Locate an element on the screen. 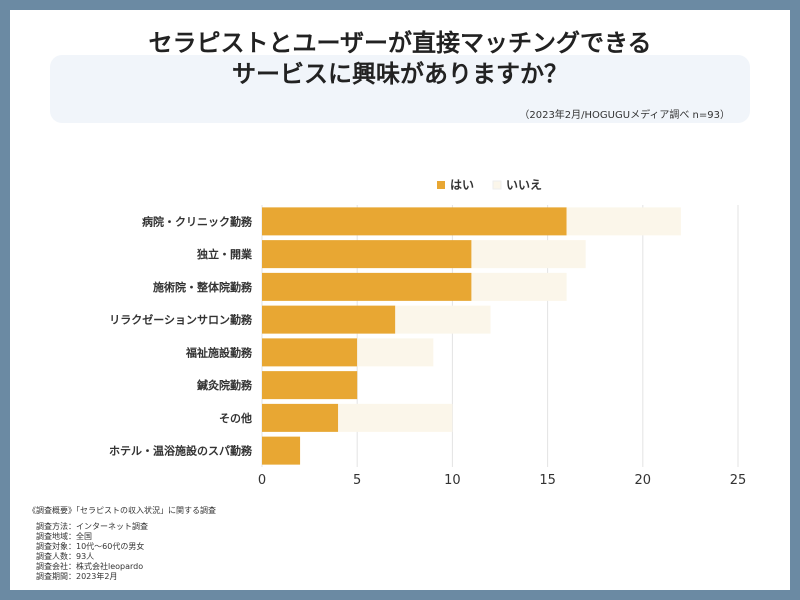  x-tick-label: 5 is located at coordinates (357, 480).